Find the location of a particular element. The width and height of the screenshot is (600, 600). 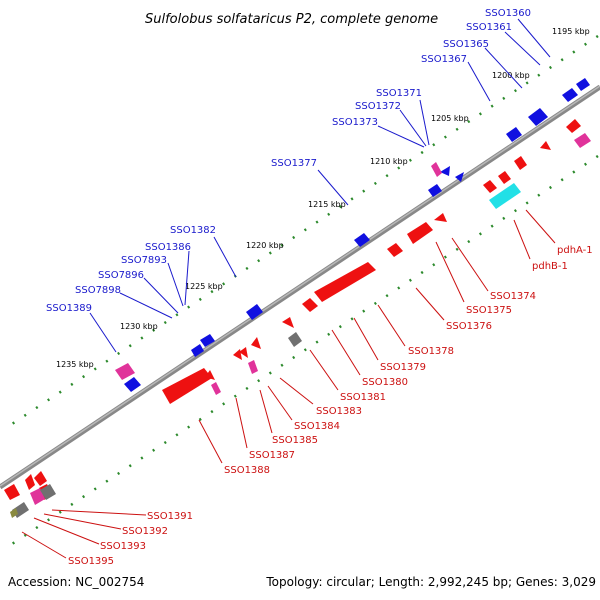

tick-1225: 1225 kbp is located at coordinates (204, 286).